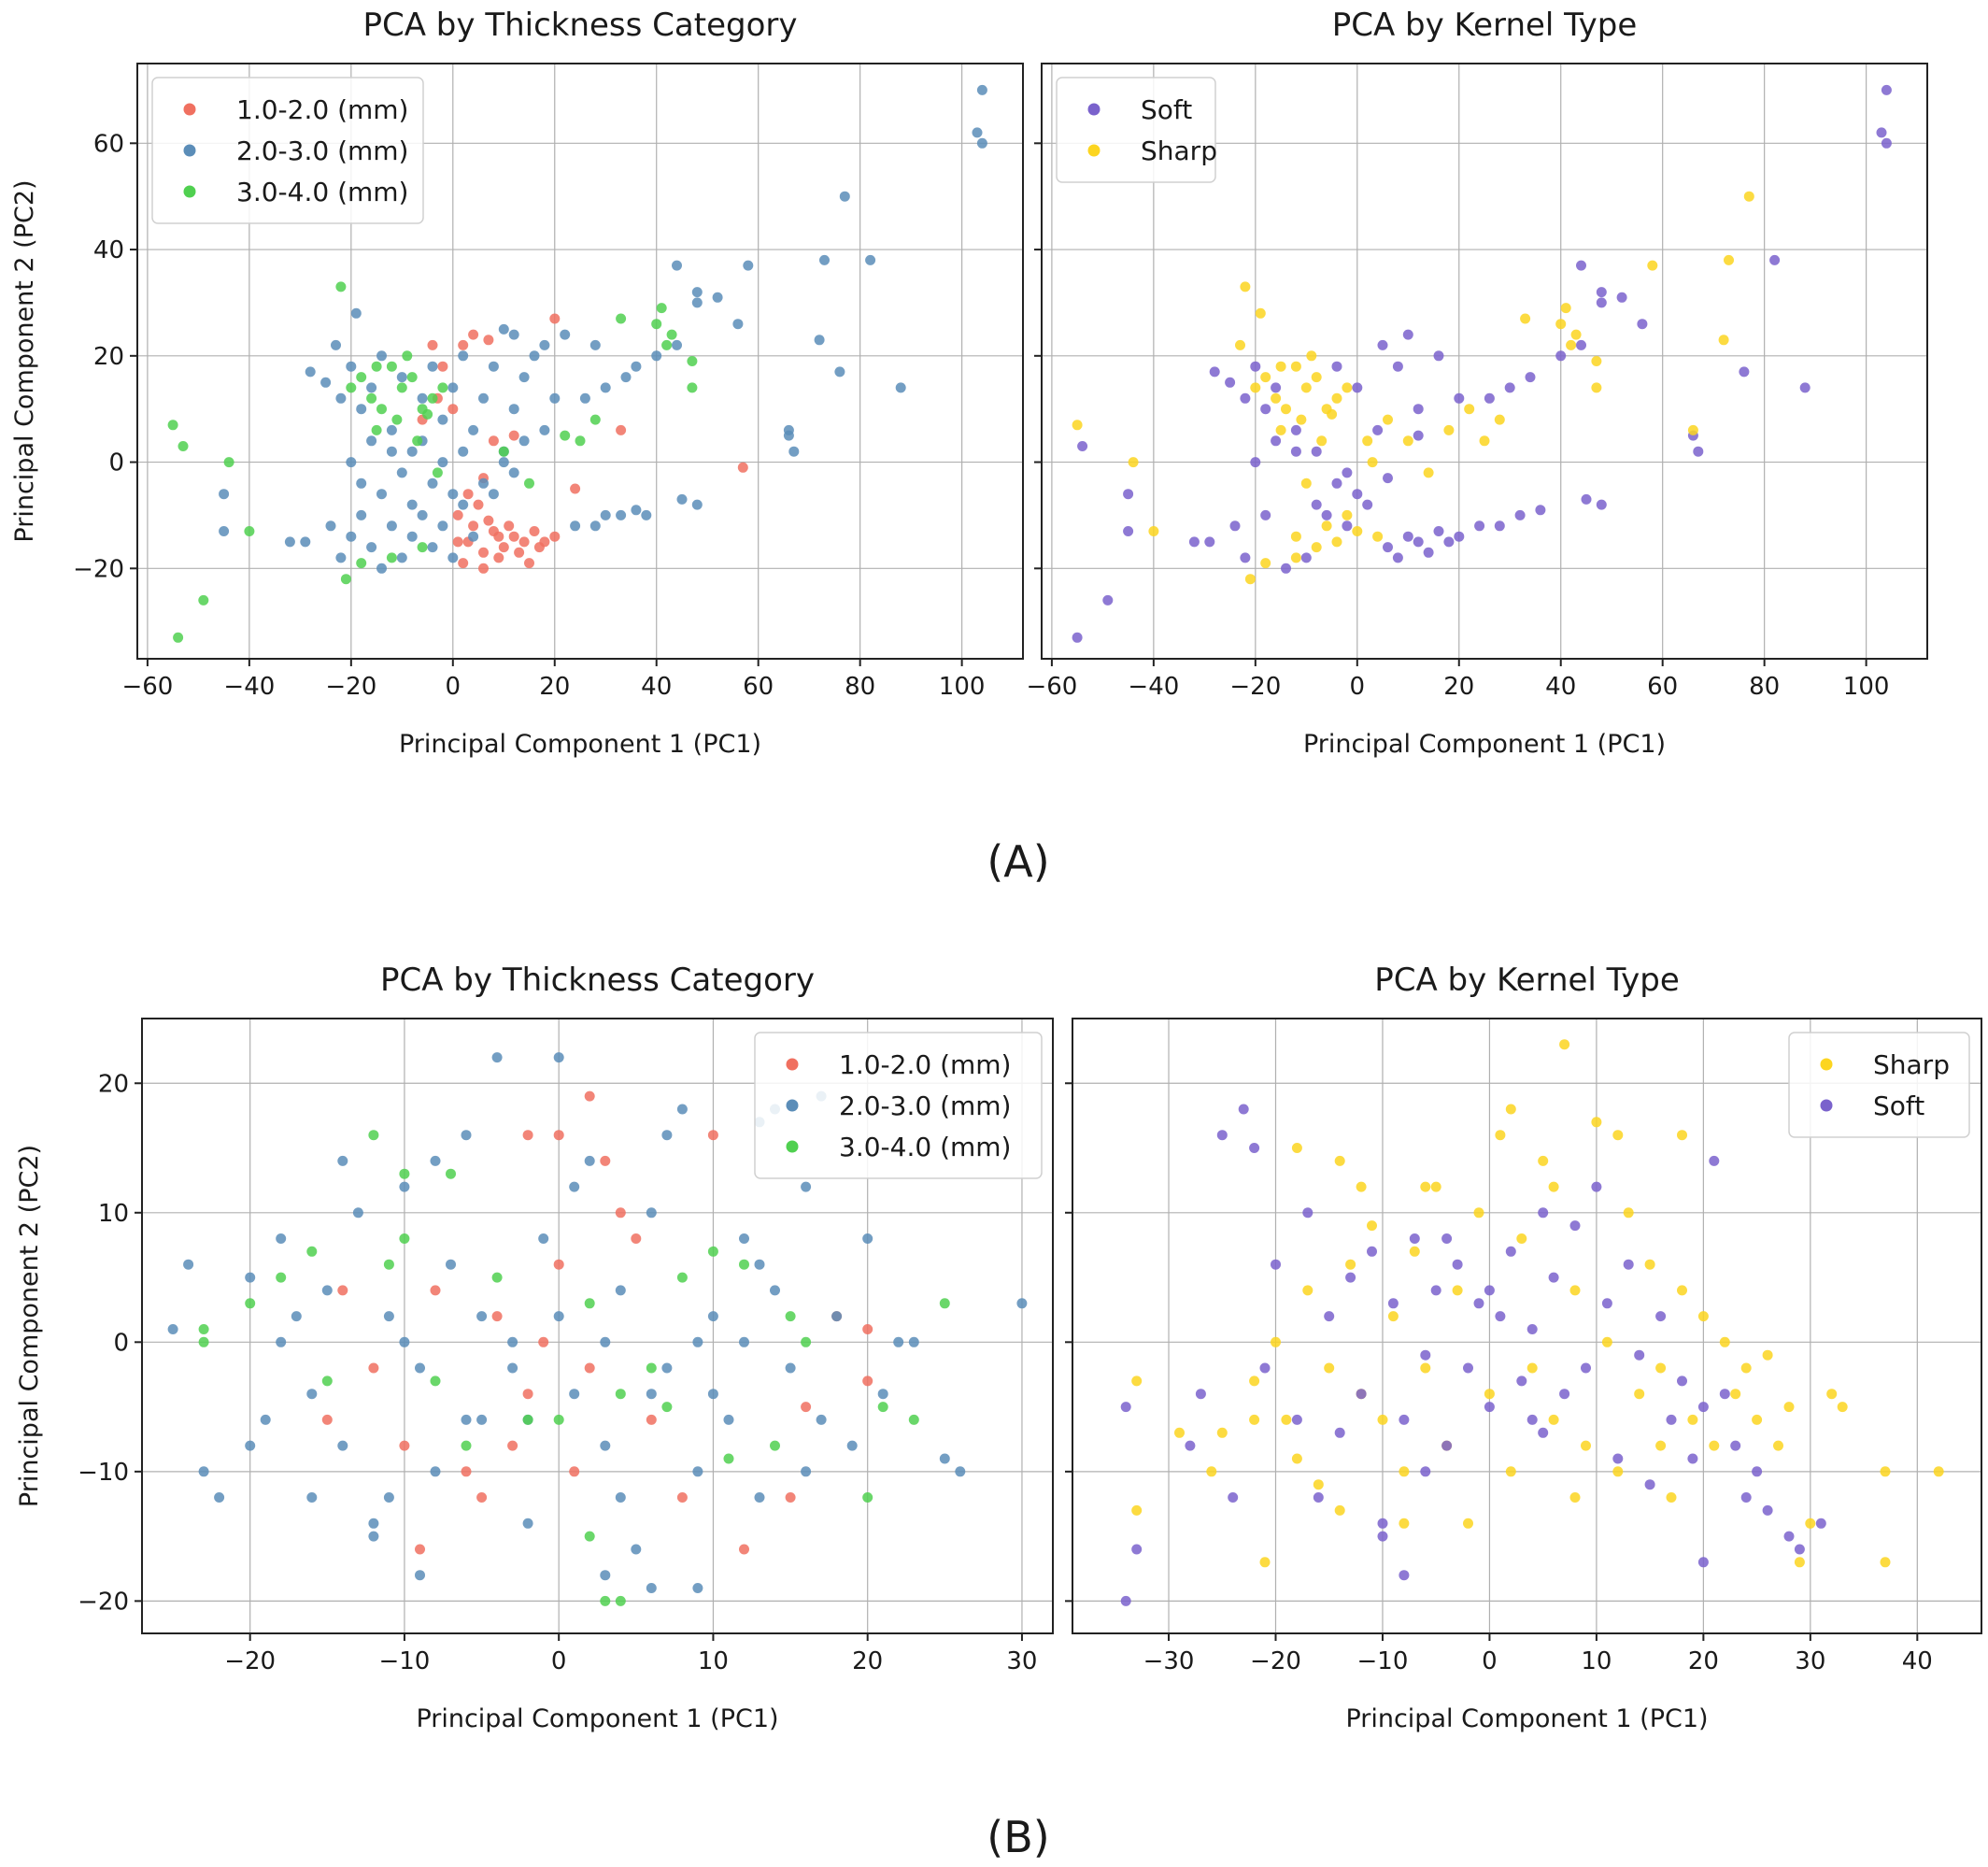  Describe the element at coordinates (322, 109) in the screenshot. I see `legend-label: 1.0-2.0 (mm)` at that location.